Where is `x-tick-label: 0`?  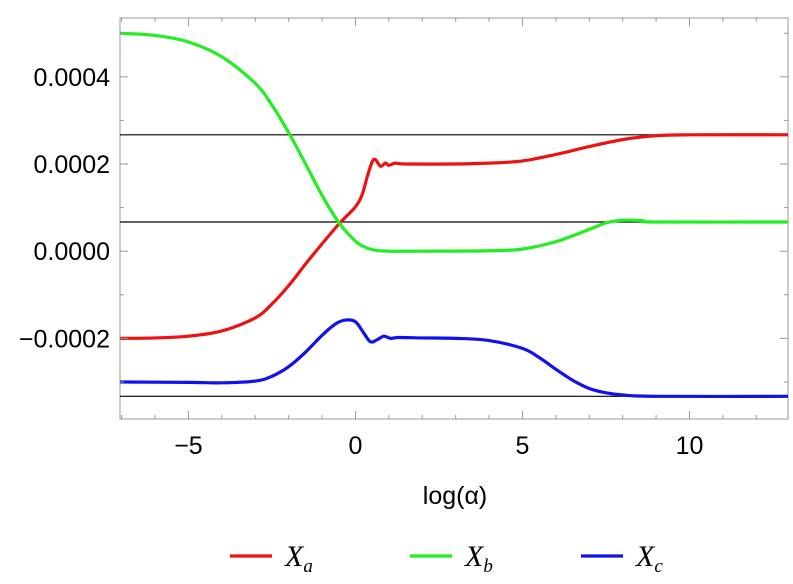
x-tick-label: 0 is located at coordinates (356, 446).